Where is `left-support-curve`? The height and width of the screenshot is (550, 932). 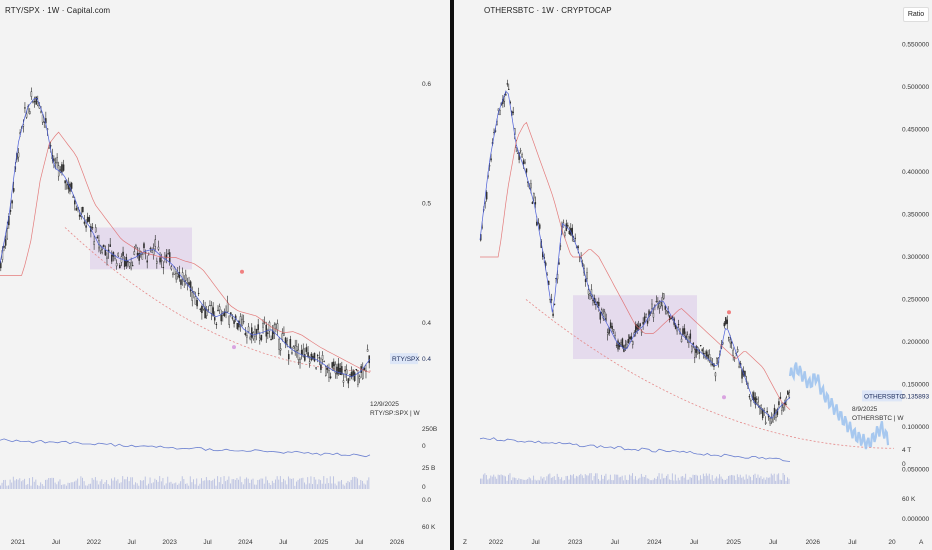
left-support-curve is located at coordinates (218, 299).